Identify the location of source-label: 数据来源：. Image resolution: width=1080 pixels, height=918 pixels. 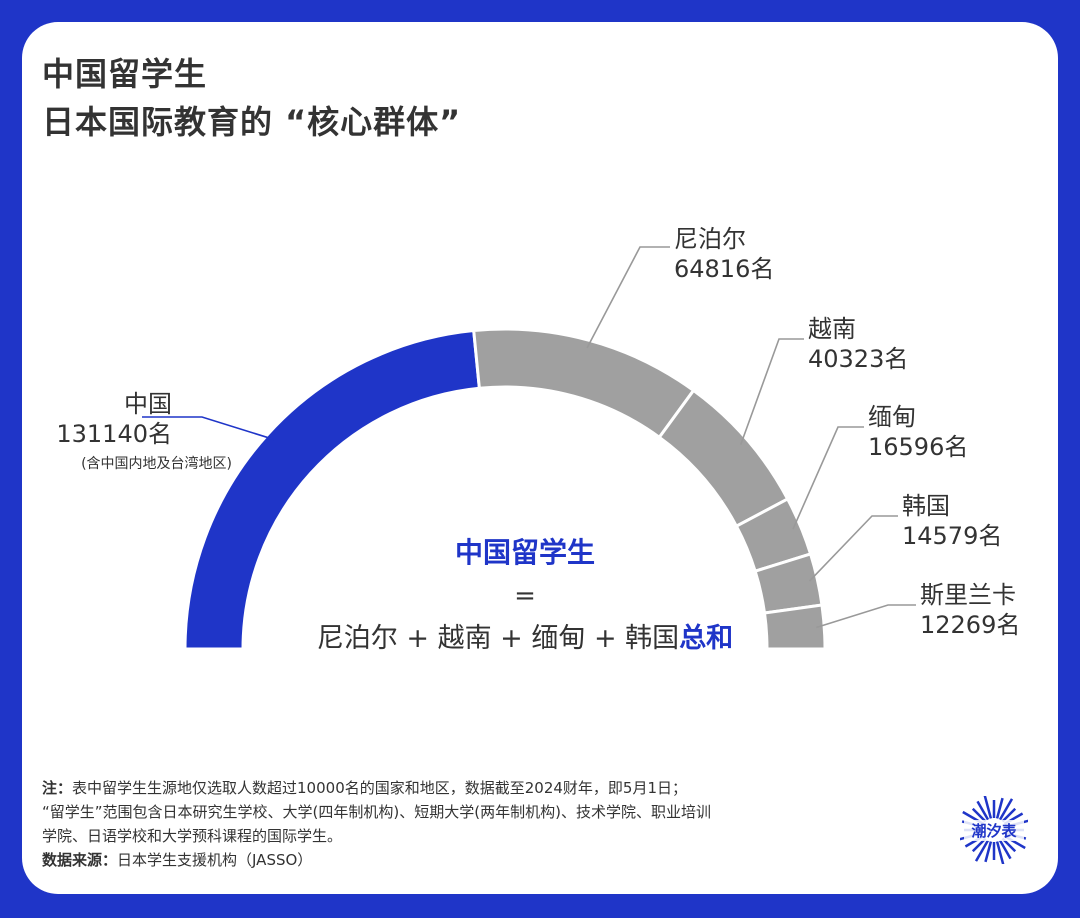
(80, 860).